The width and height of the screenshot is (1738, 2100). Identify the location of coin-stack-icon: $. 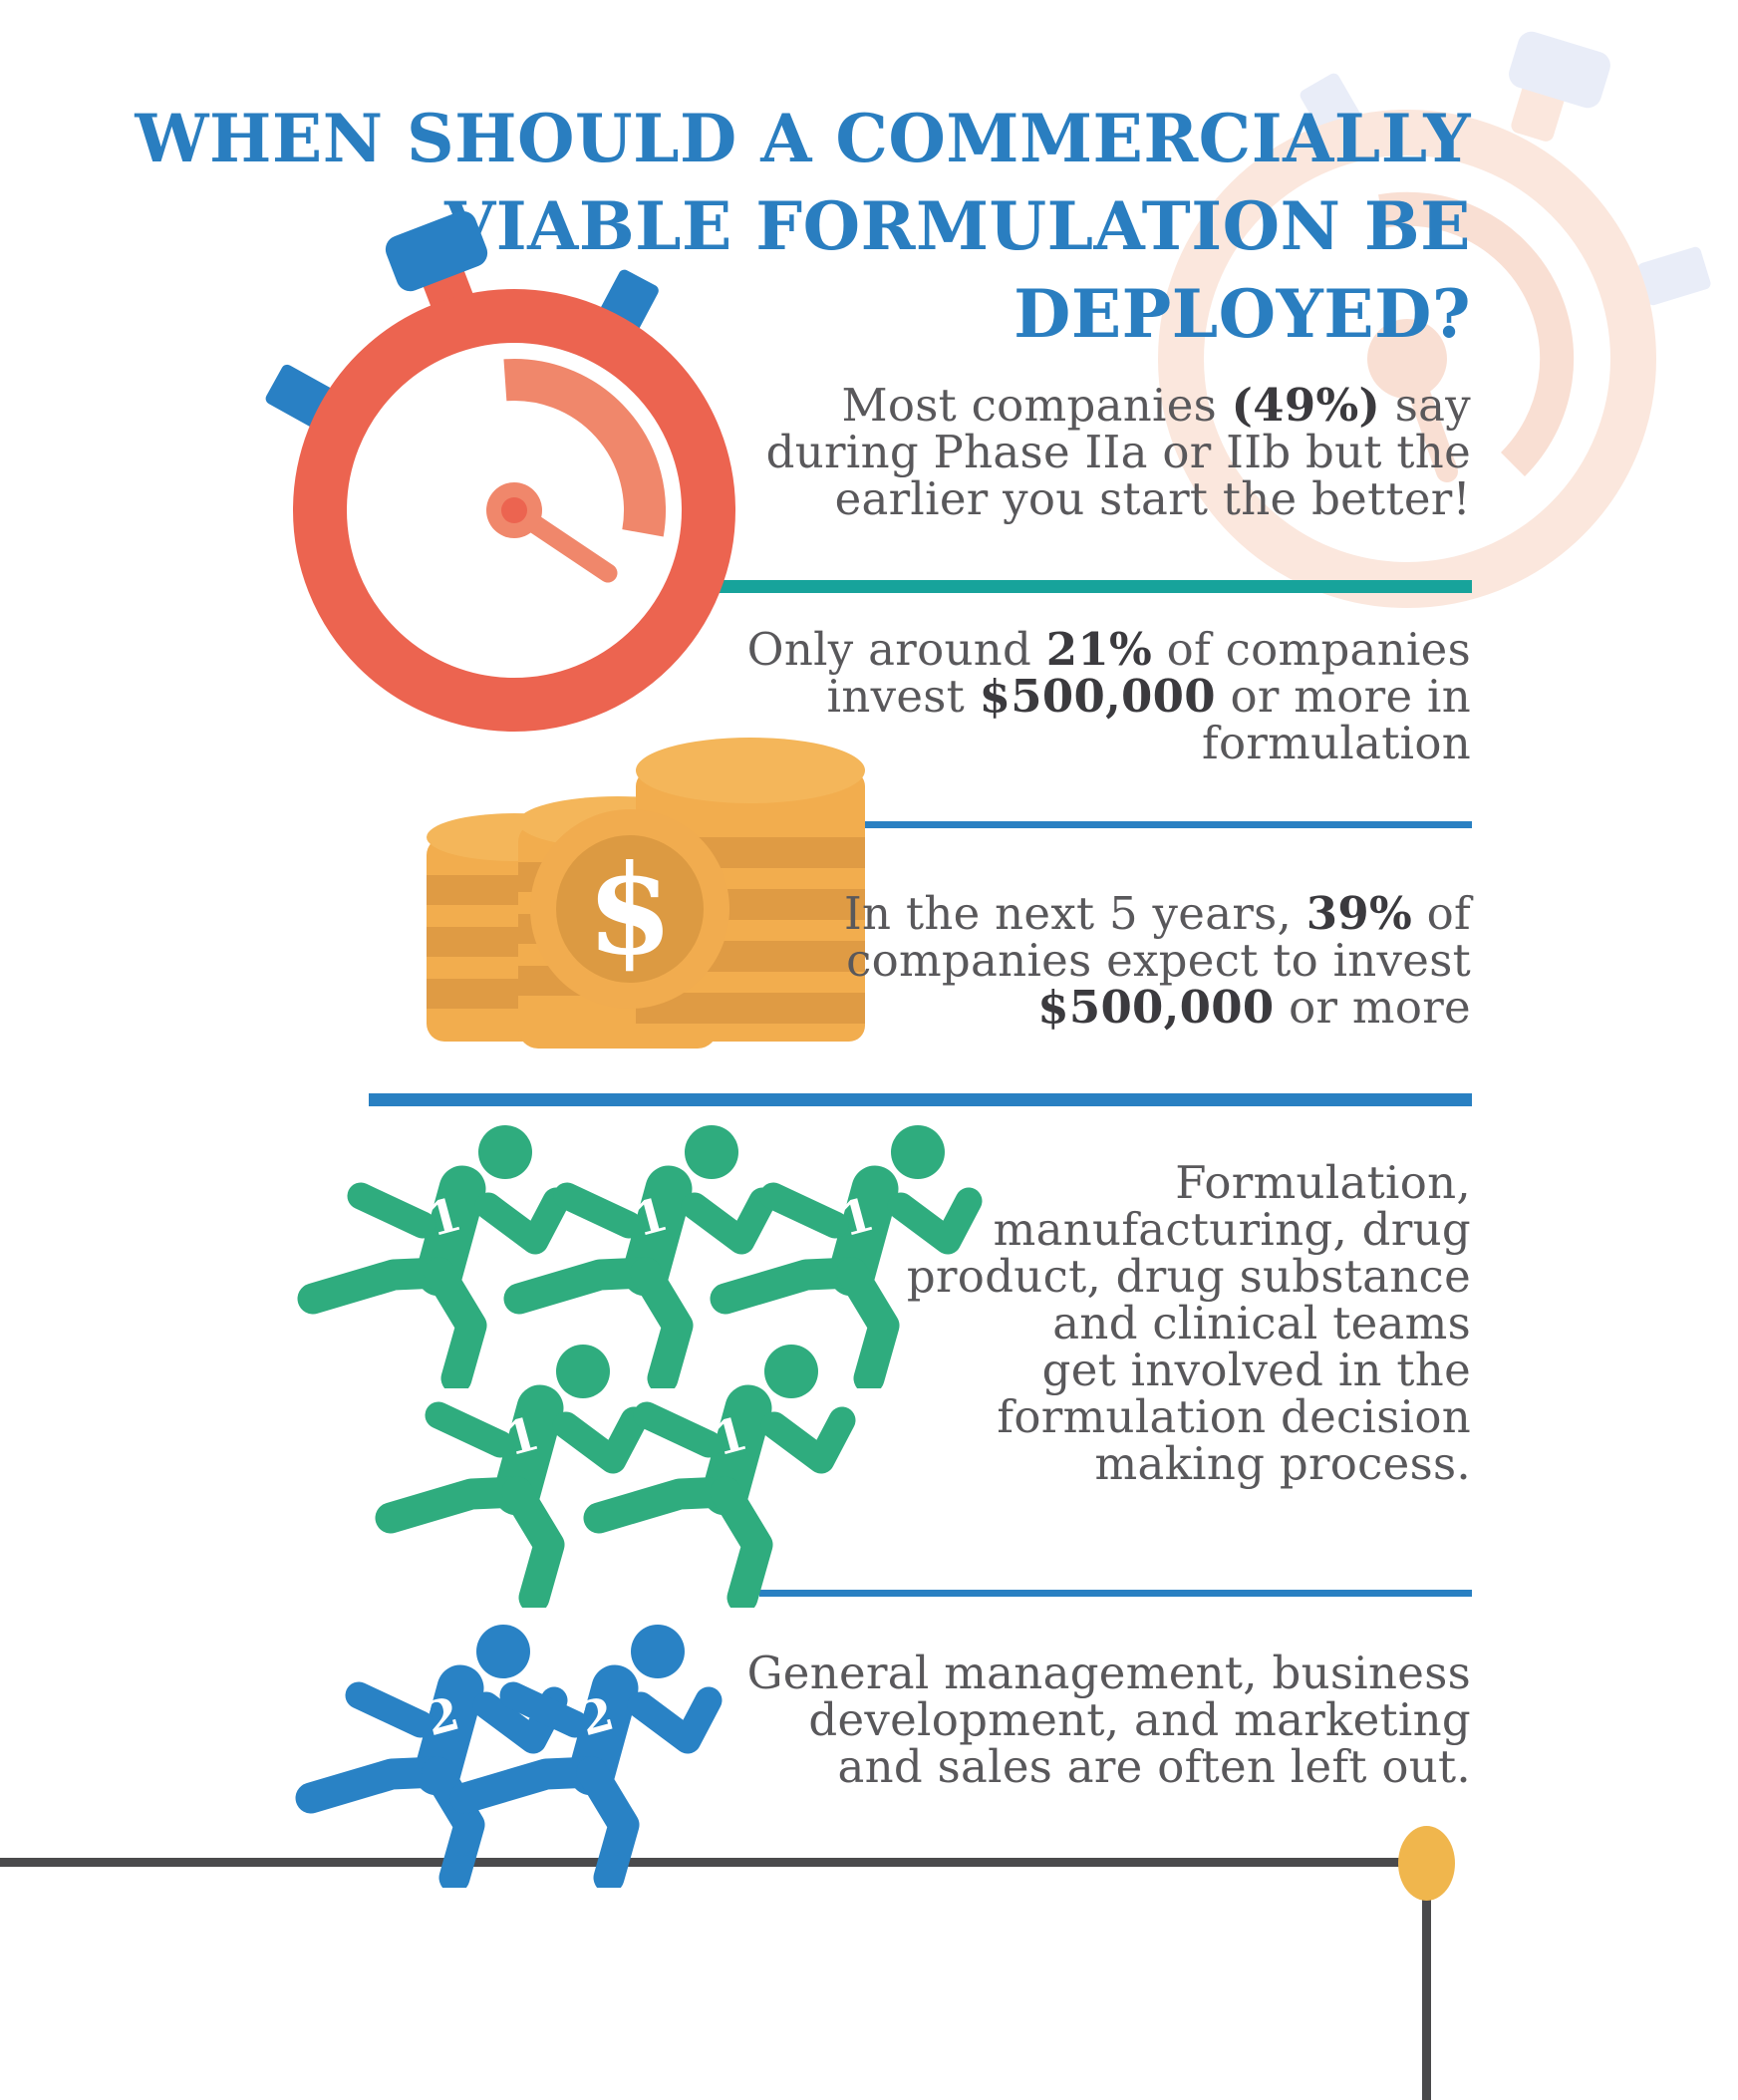
(646, 893).